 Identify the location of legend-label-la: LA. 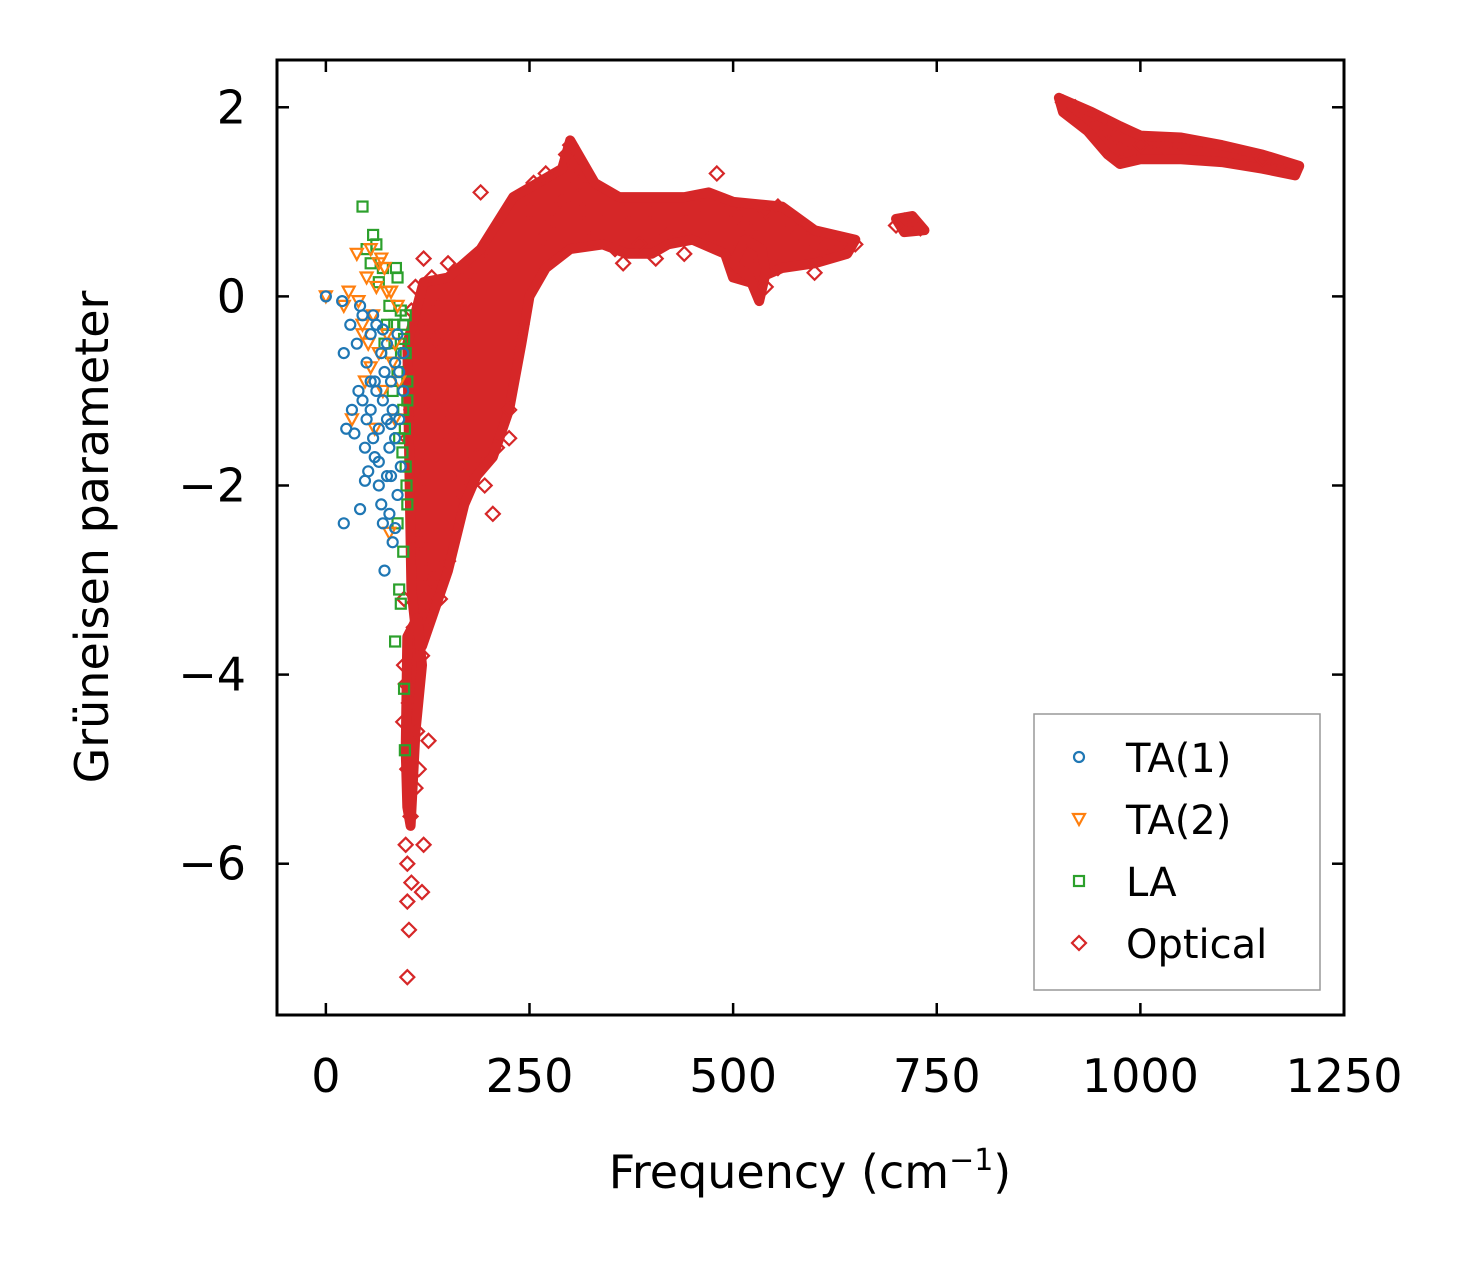
(1151, 883).